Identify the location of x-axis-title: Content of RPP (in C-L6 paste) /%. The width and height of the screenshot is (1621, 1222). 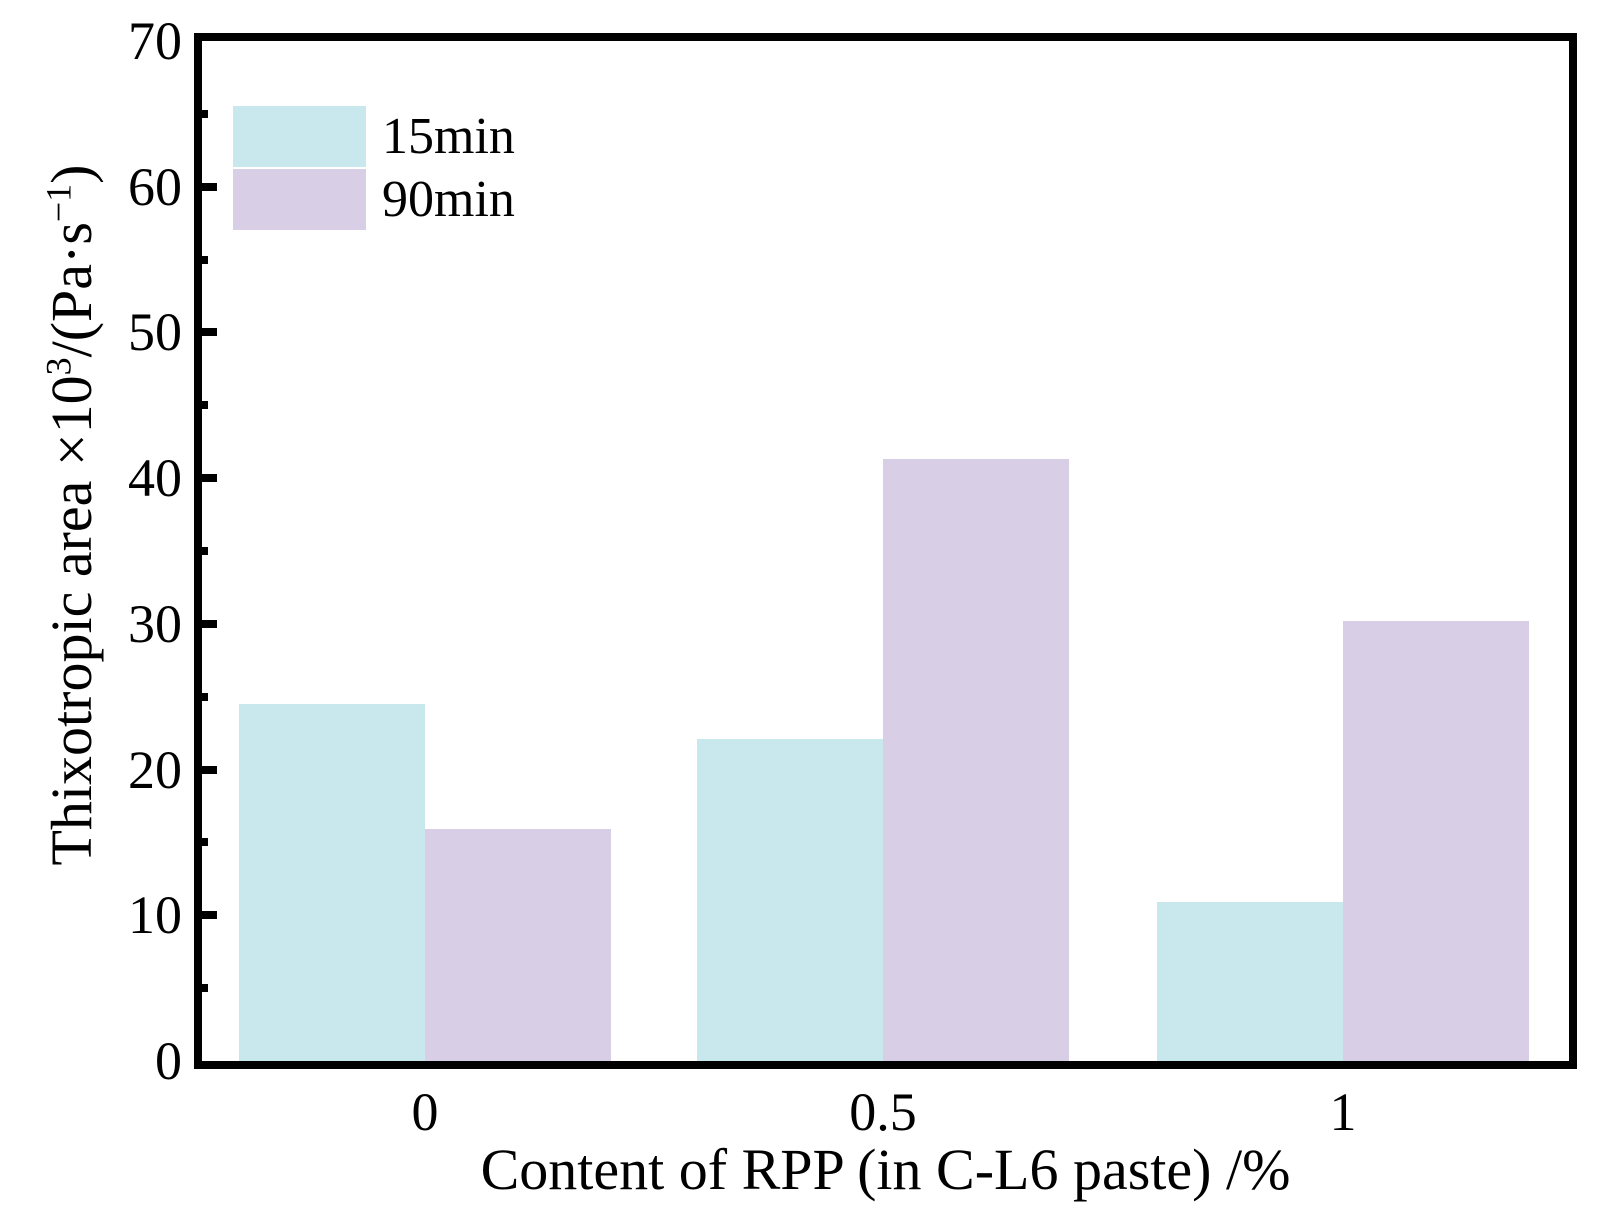
(885, 1169).